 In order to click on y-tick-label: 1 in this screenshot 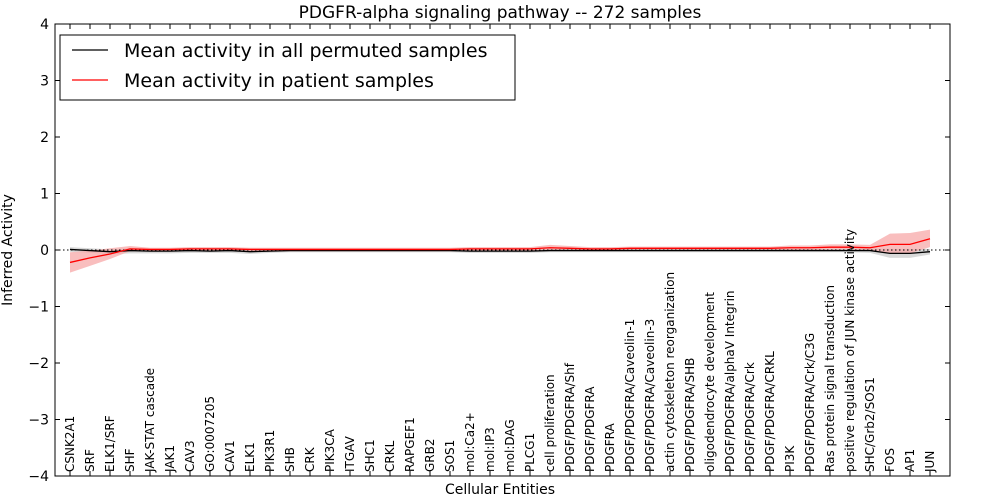, I will do `click(44, 195)`.